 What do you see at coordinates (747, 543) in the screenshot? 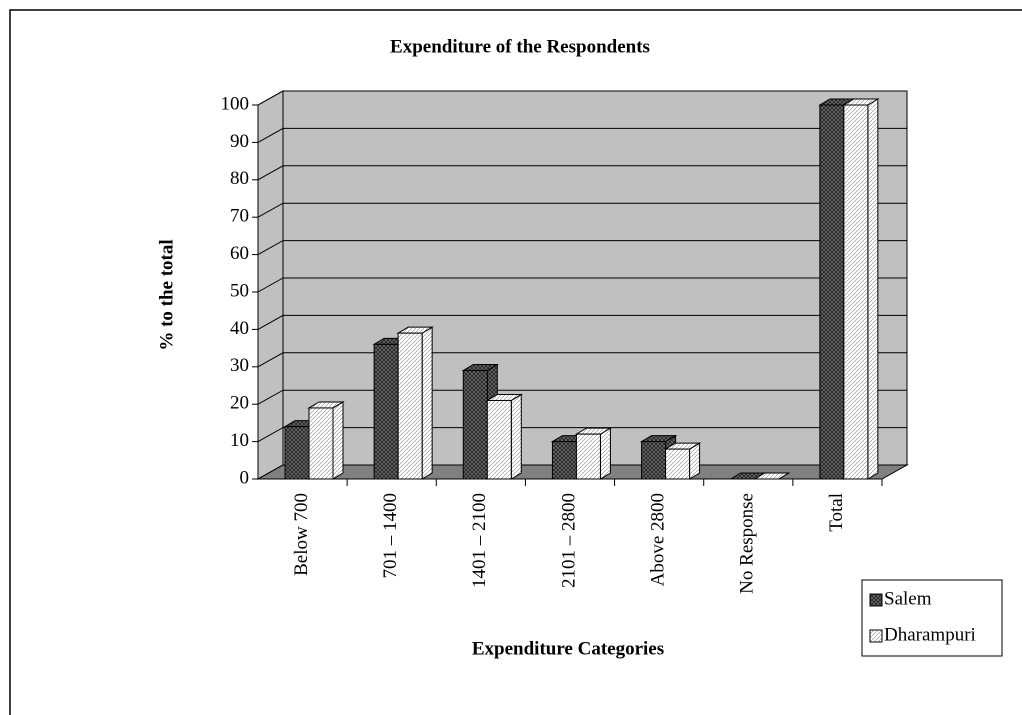
I see `x-tick-label: No Response` at bounding box center [747, 543].